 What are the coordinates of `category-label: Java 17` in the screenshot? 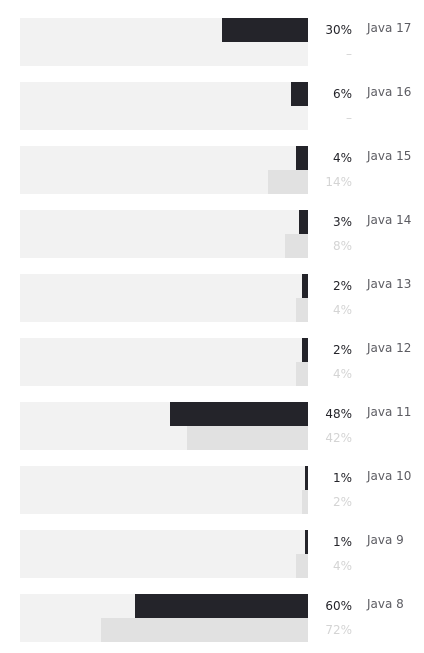 It's located at (389, 28).